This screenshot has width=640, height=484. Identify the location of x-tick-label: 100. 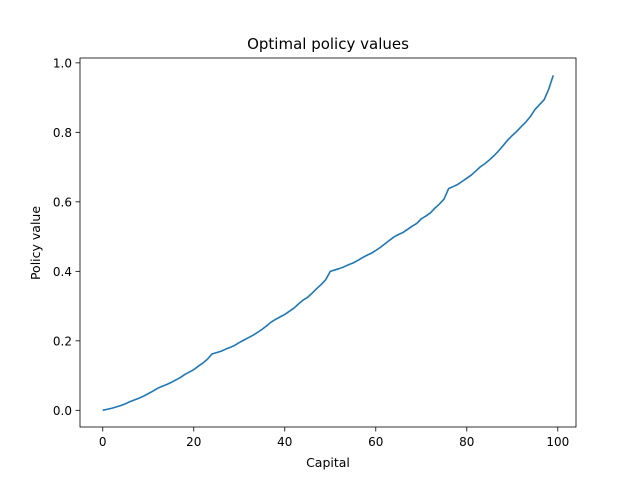
(557, 442).